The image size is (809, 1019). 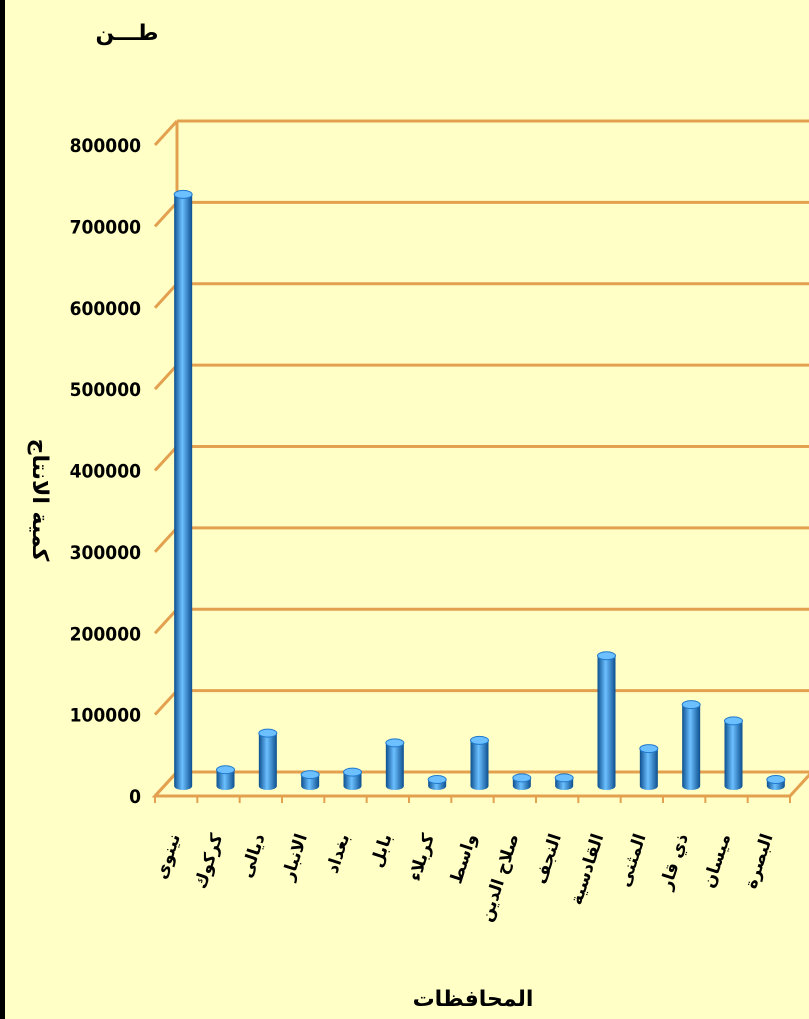 I want to click on y-tick-label: 400000, so click(x=105, y=472).